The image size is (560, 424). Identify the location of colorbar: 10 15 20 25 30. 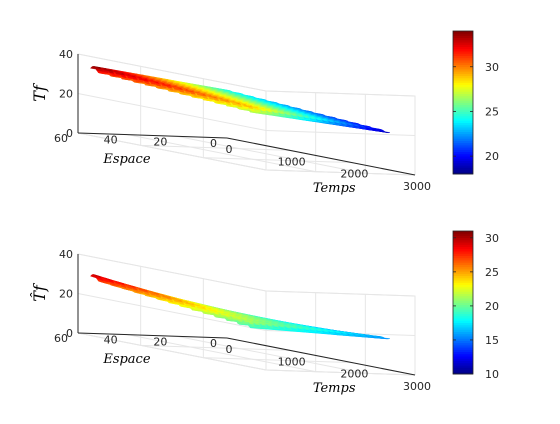
(475, 305).